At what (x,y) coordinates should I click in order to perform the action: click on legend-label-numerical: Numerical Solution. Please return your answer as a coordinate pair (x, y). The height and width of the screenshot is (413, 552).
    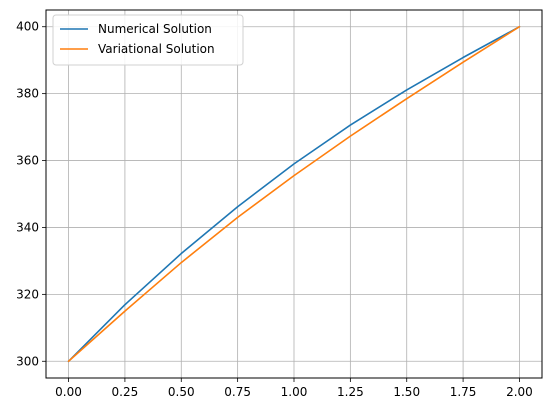
    Looking at the image, I should click on (155, 29).